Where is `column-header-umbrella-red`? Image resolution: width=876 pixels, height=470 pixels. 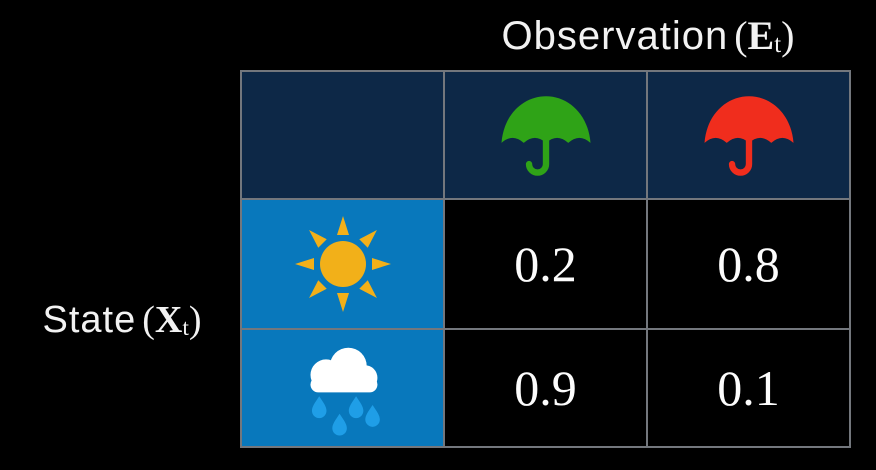 column-header-umbrella-red is located at coordinates (748, 135).